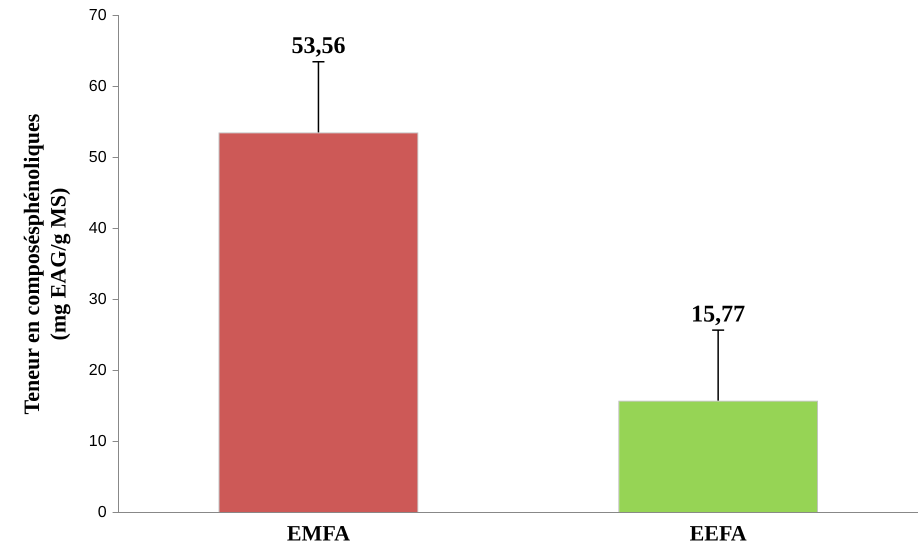 The width and height of the screenshot is (918, 551). I want to click on y-tick-label: 70, so click(97, 15).